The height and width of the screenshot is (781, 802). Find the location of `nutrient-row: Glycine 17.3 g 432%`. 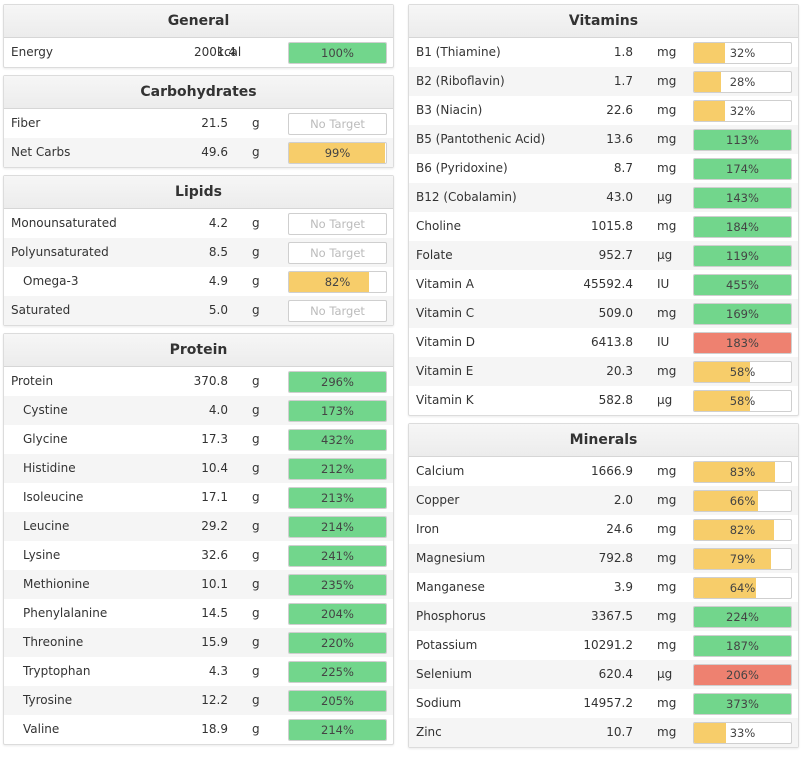

nutrient-row: Glycine 17.3 g 432% is located at coordinates (198, 439).